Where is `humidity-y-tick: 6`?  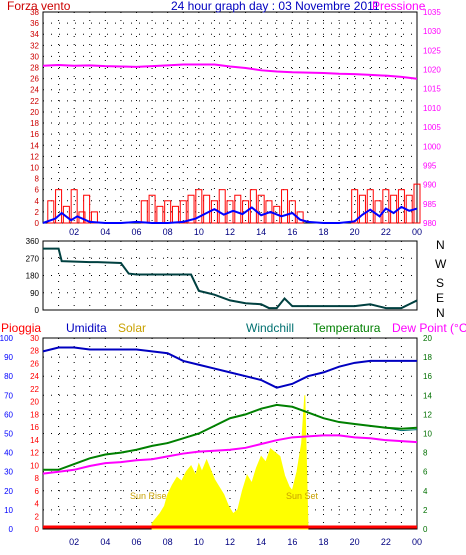
humidity-y-tick: 6 is located at coordinates (37, 491).